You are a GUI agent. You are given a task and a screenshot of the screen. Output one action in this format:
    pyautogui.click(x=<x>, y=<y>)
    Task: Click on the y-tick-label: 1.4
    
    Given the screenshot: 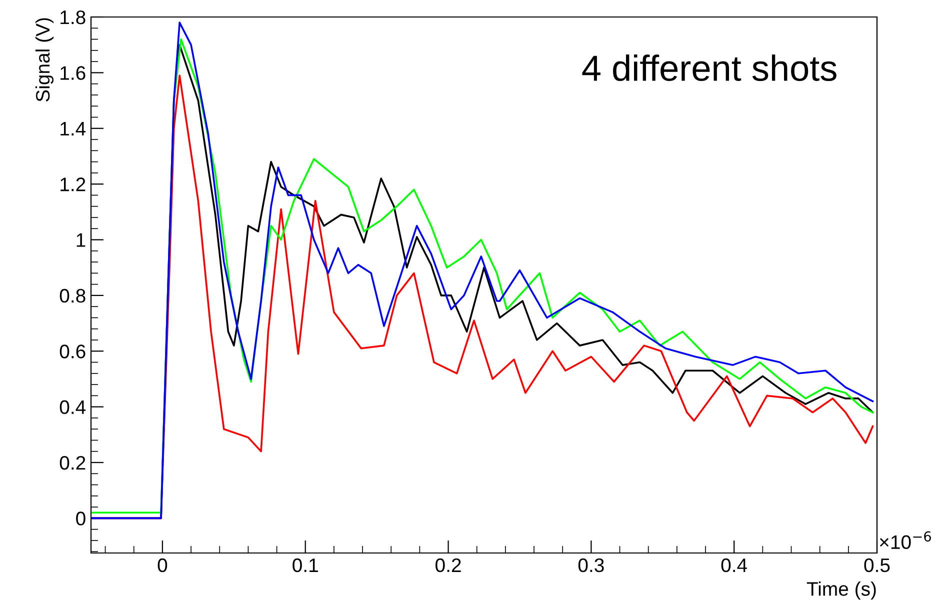 What is the action you would take?
    pyautogui.click(x=73, y=129)
    